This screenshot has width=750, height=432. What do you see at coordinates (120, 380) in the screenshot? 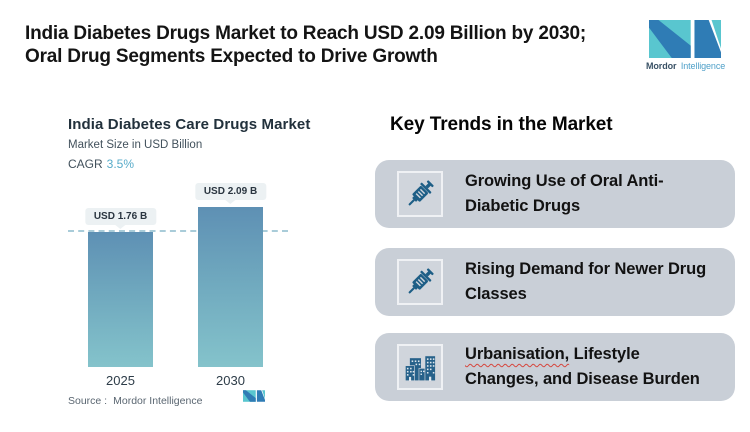
I see `axis-label-2025: 2025` at bounding box center [120, 380].